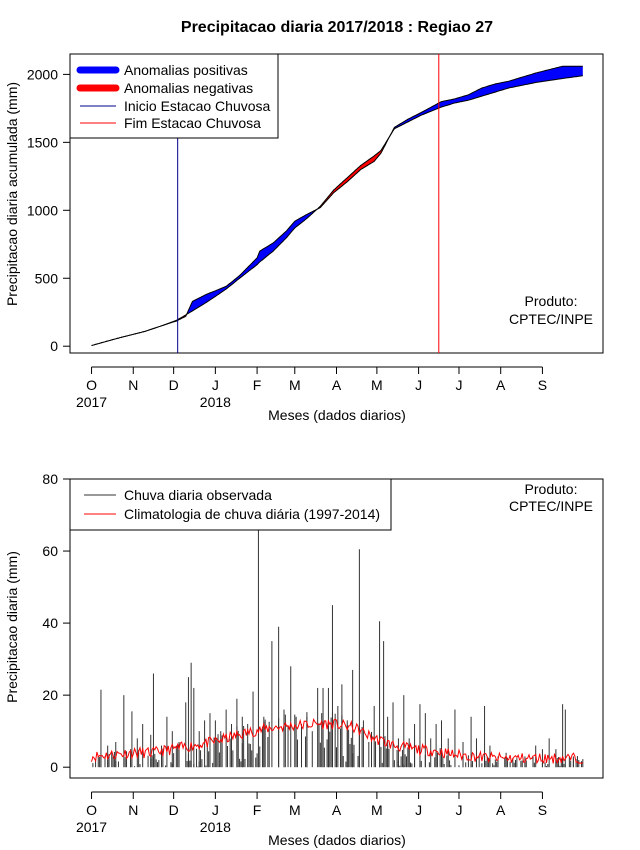  I want to click on bottom-x-tick-label: D, so click(174, 810).